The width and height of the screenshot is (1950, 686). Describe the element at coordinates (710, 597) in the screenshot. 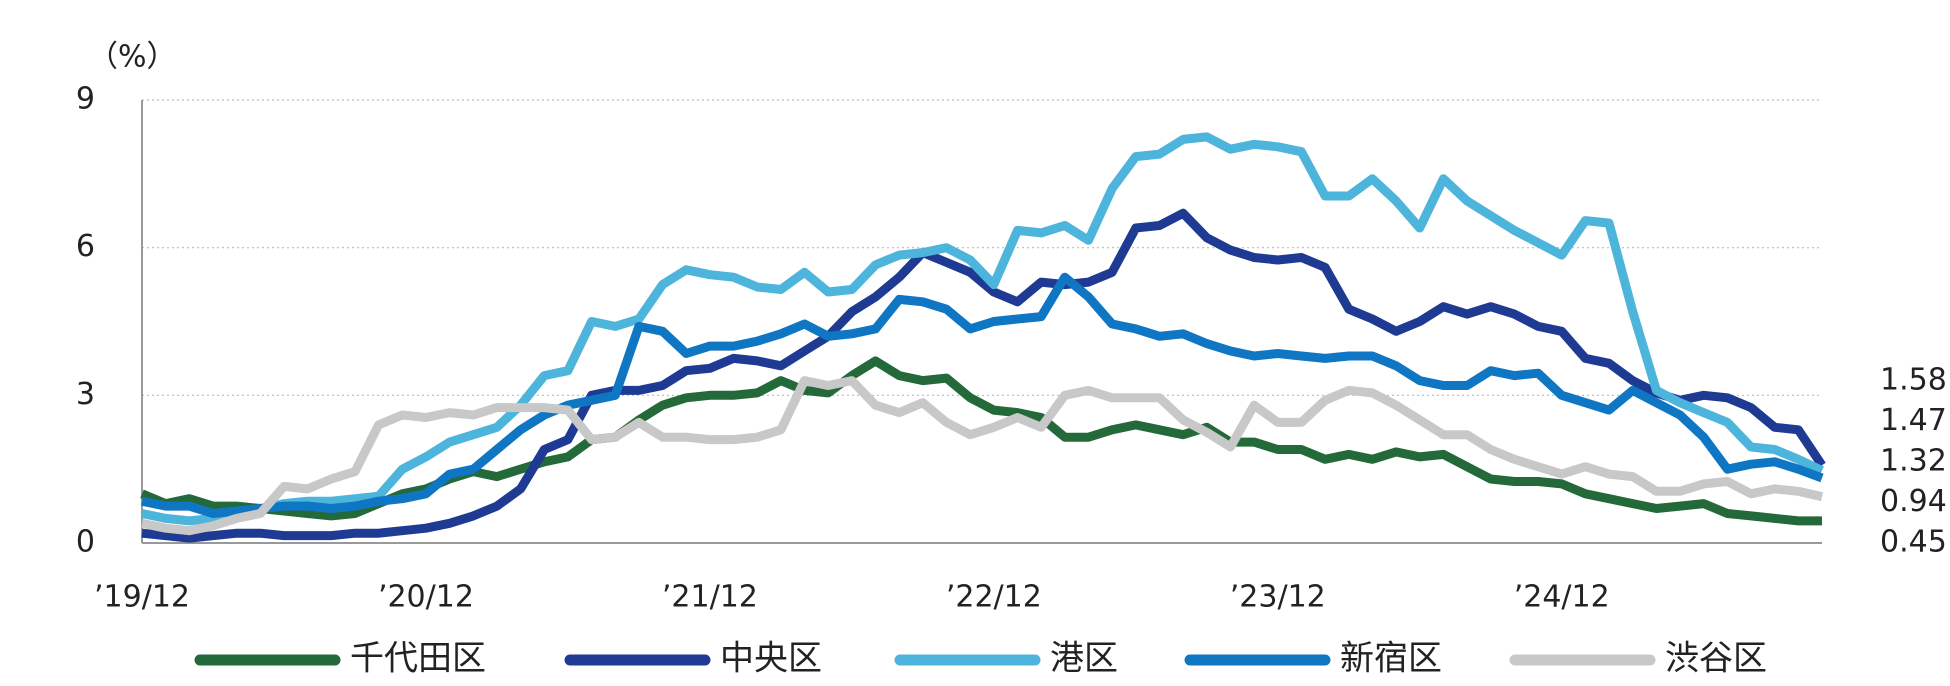

I see `x-tick-label: ’21/12` at that location.